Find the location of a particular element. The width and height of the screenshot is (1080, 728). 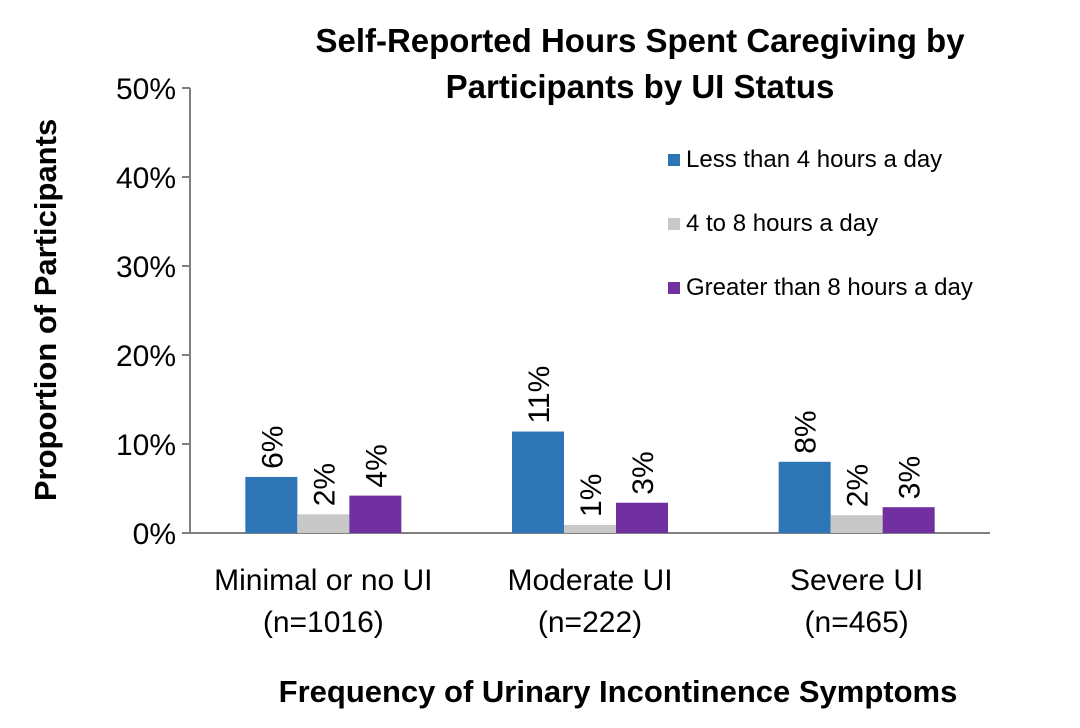

data-labels: 6% 11% 8% 2% 1% 2% 4% 3% 3% is located at coordinates (591, 441).